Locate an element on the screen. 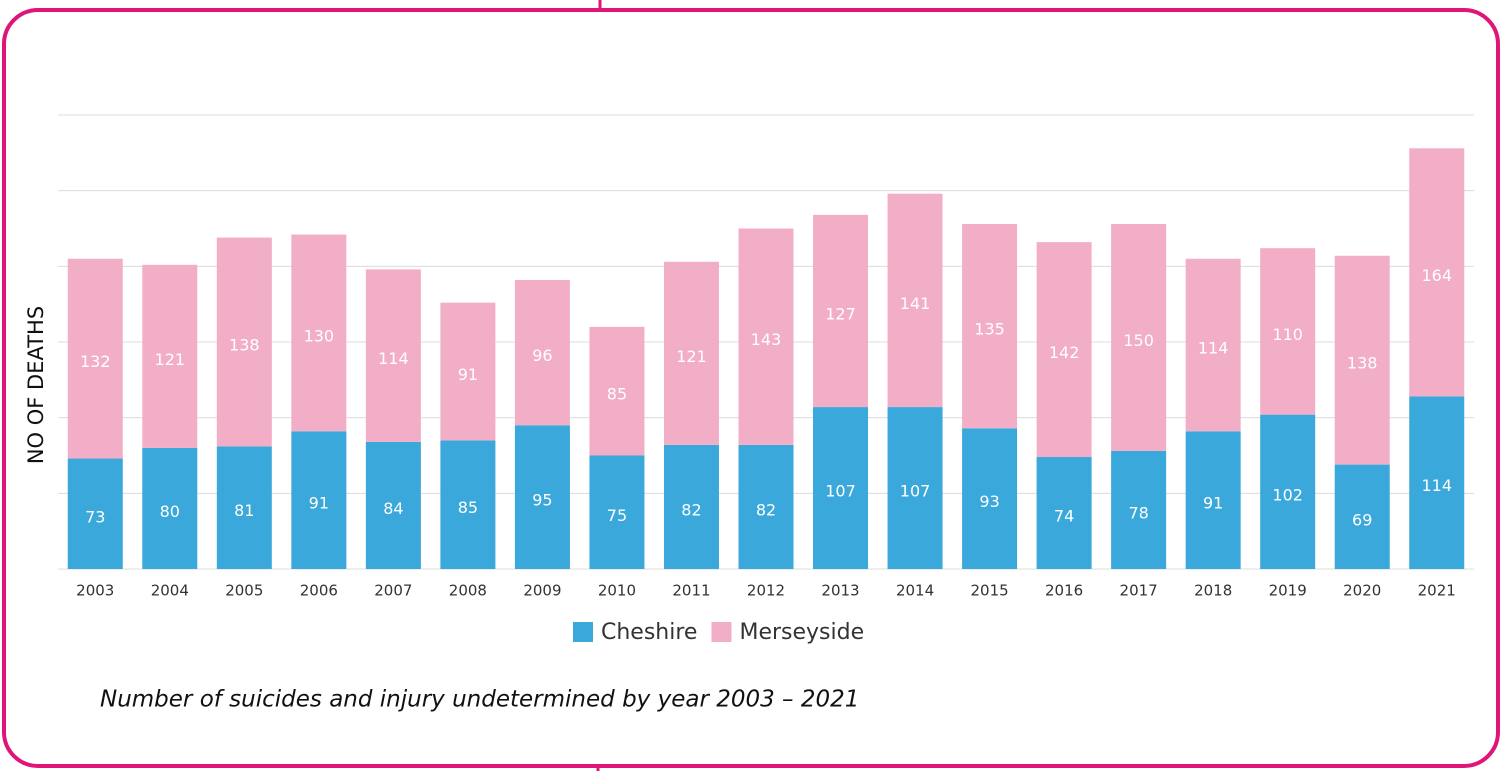 Image resolution: width=1504 pixels, height=771 pixels. data-label: 150 is located at coordinates (1138, 340).